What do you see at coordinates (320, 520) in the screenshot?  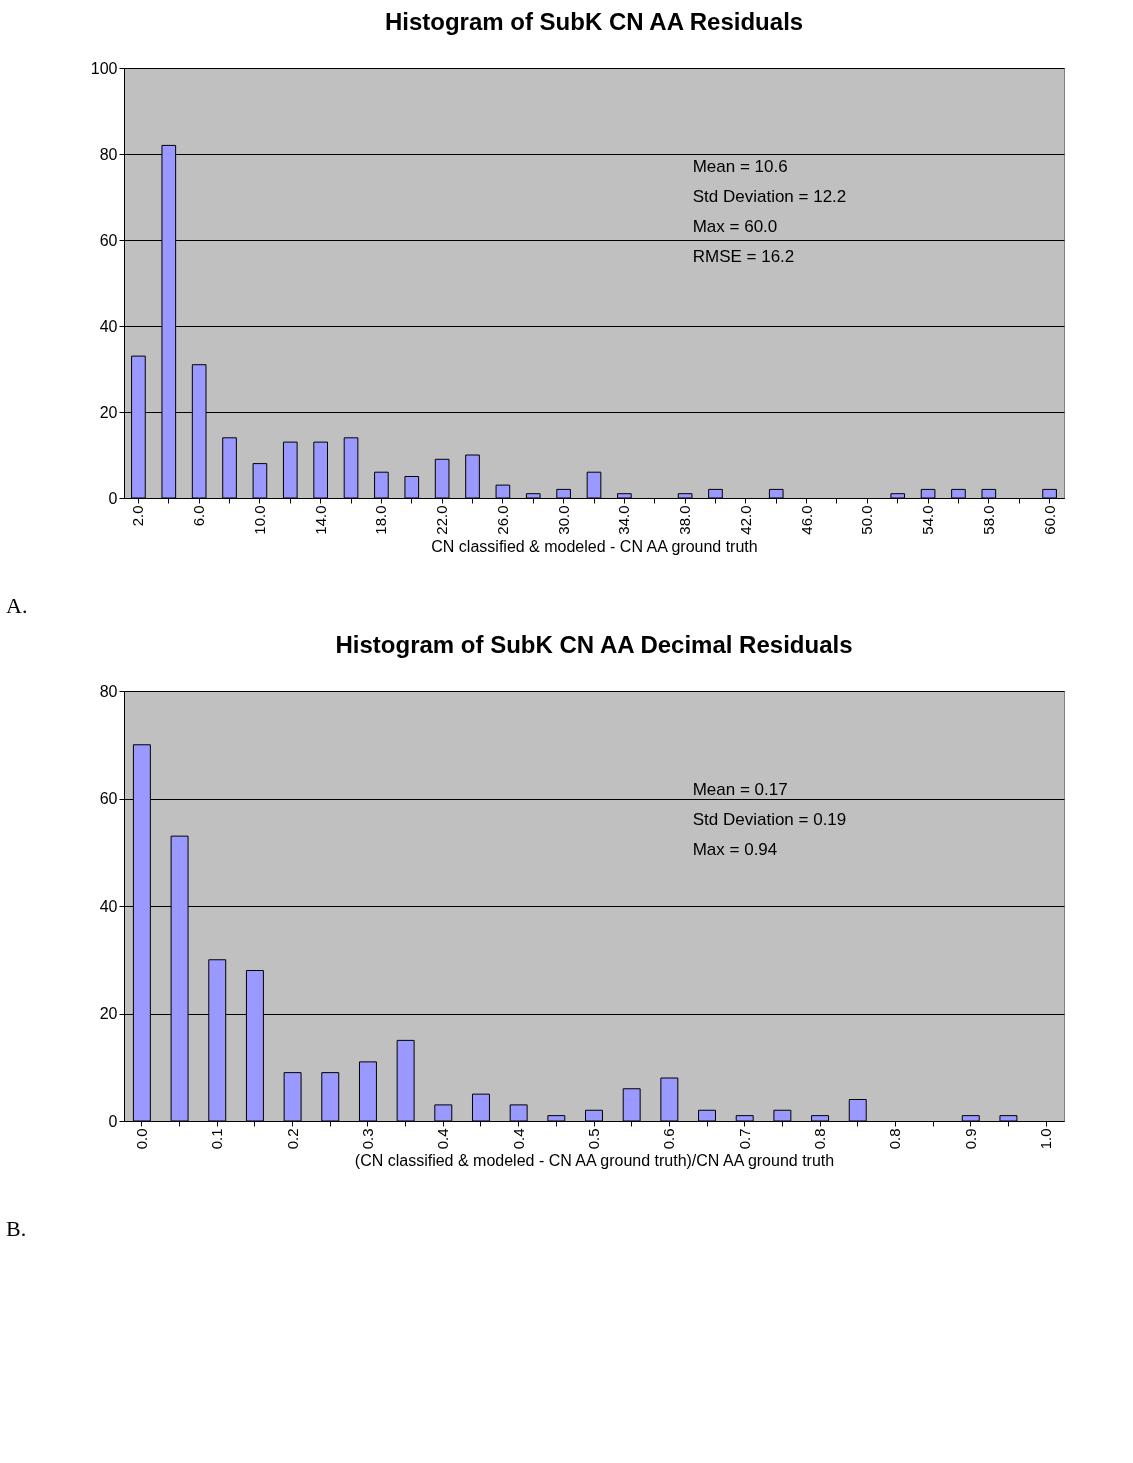 I see `x-tick-label: 14.0` at bounding box center [320, 520].